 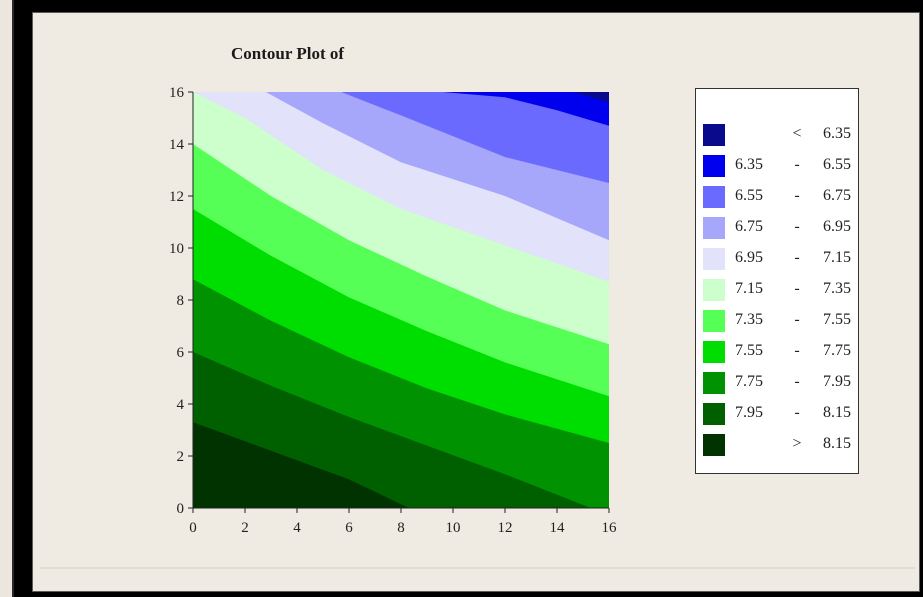 What do you see at coordinates (749, 319) in the screenshot?
I see `legend-low-value: 7.35` at bounding box center [749, 319].